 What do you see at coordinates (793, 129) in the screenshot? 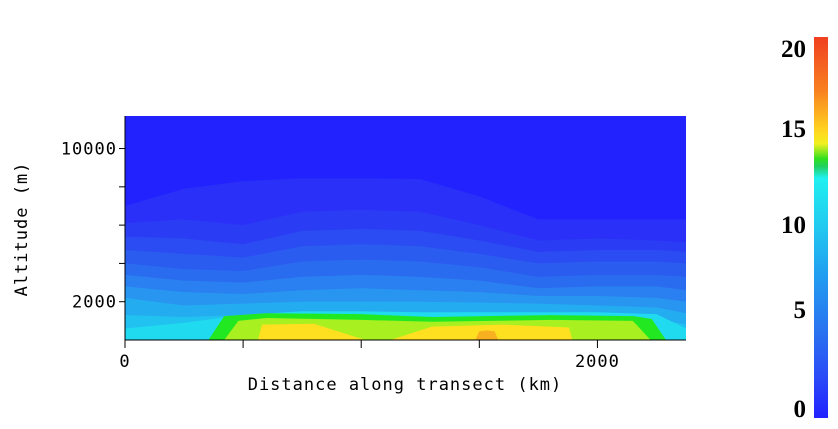
I see `colorbar-label-15: 15` at bounding box center [793, 129].